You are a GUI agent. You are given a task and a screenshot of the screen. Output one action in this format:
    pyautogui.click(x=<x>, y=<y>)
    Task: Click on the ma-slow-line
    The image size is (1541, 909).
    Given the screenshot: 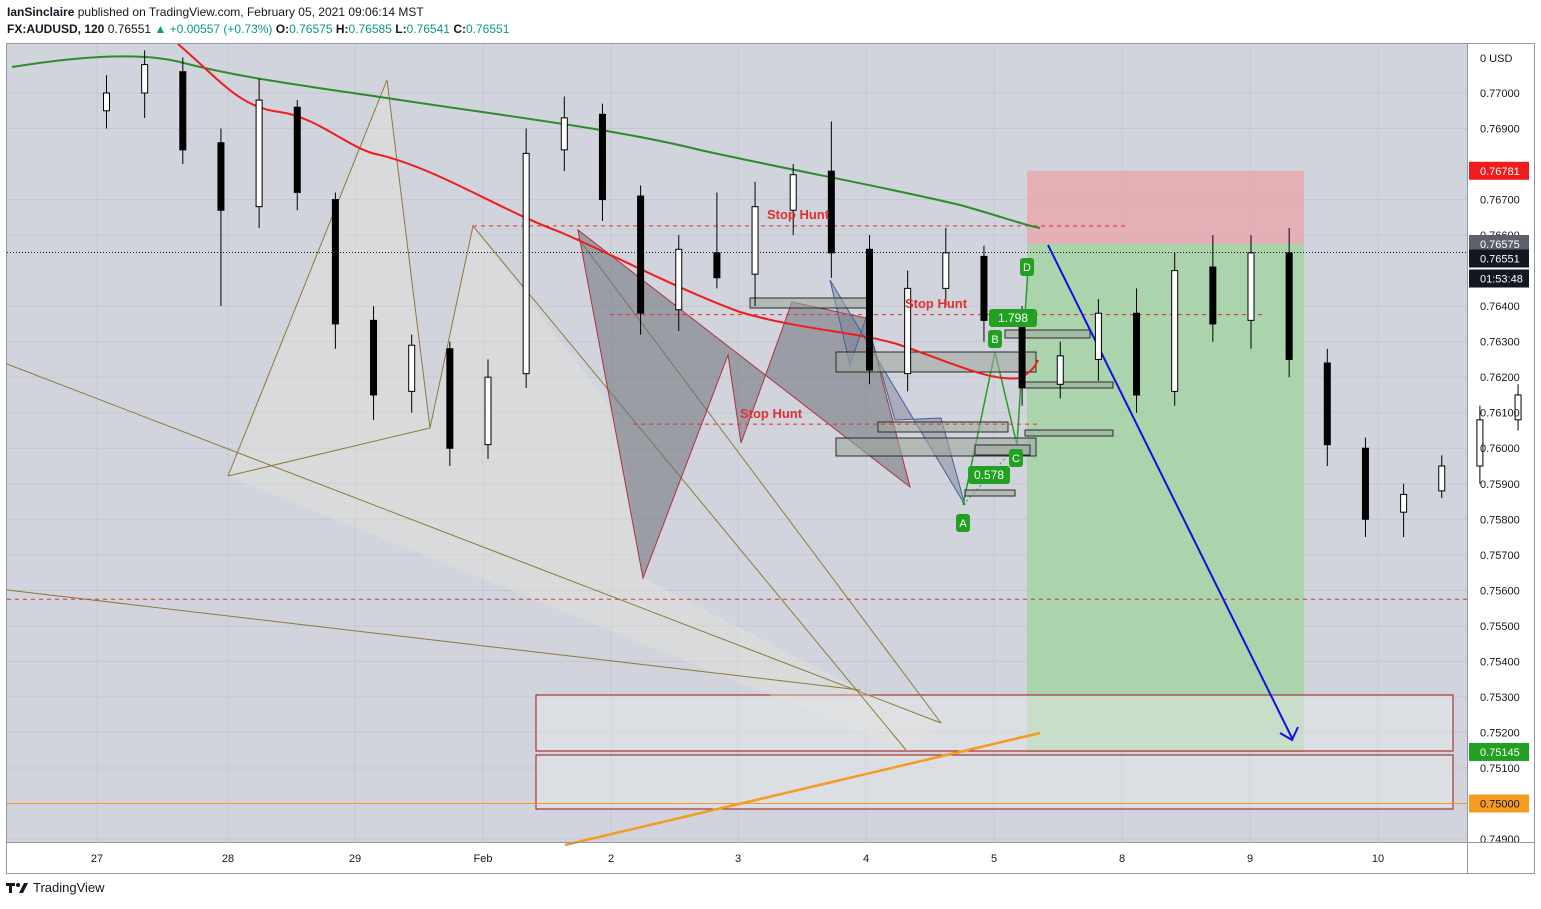 What is the action you would take?
    pyautogui.click(x=526, y=142)
    